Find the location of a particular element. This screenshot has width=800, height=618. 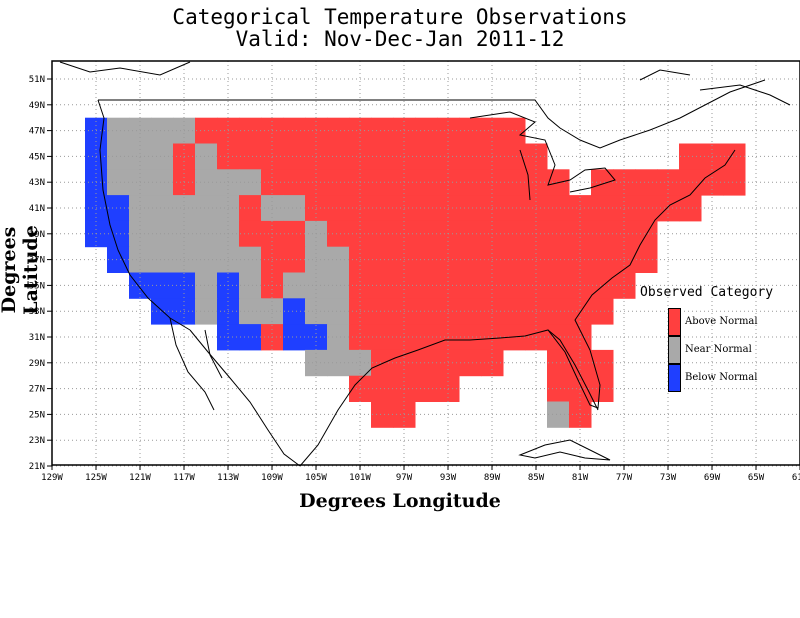

y-tick-label: 29N is located at coordinates (37, 364).